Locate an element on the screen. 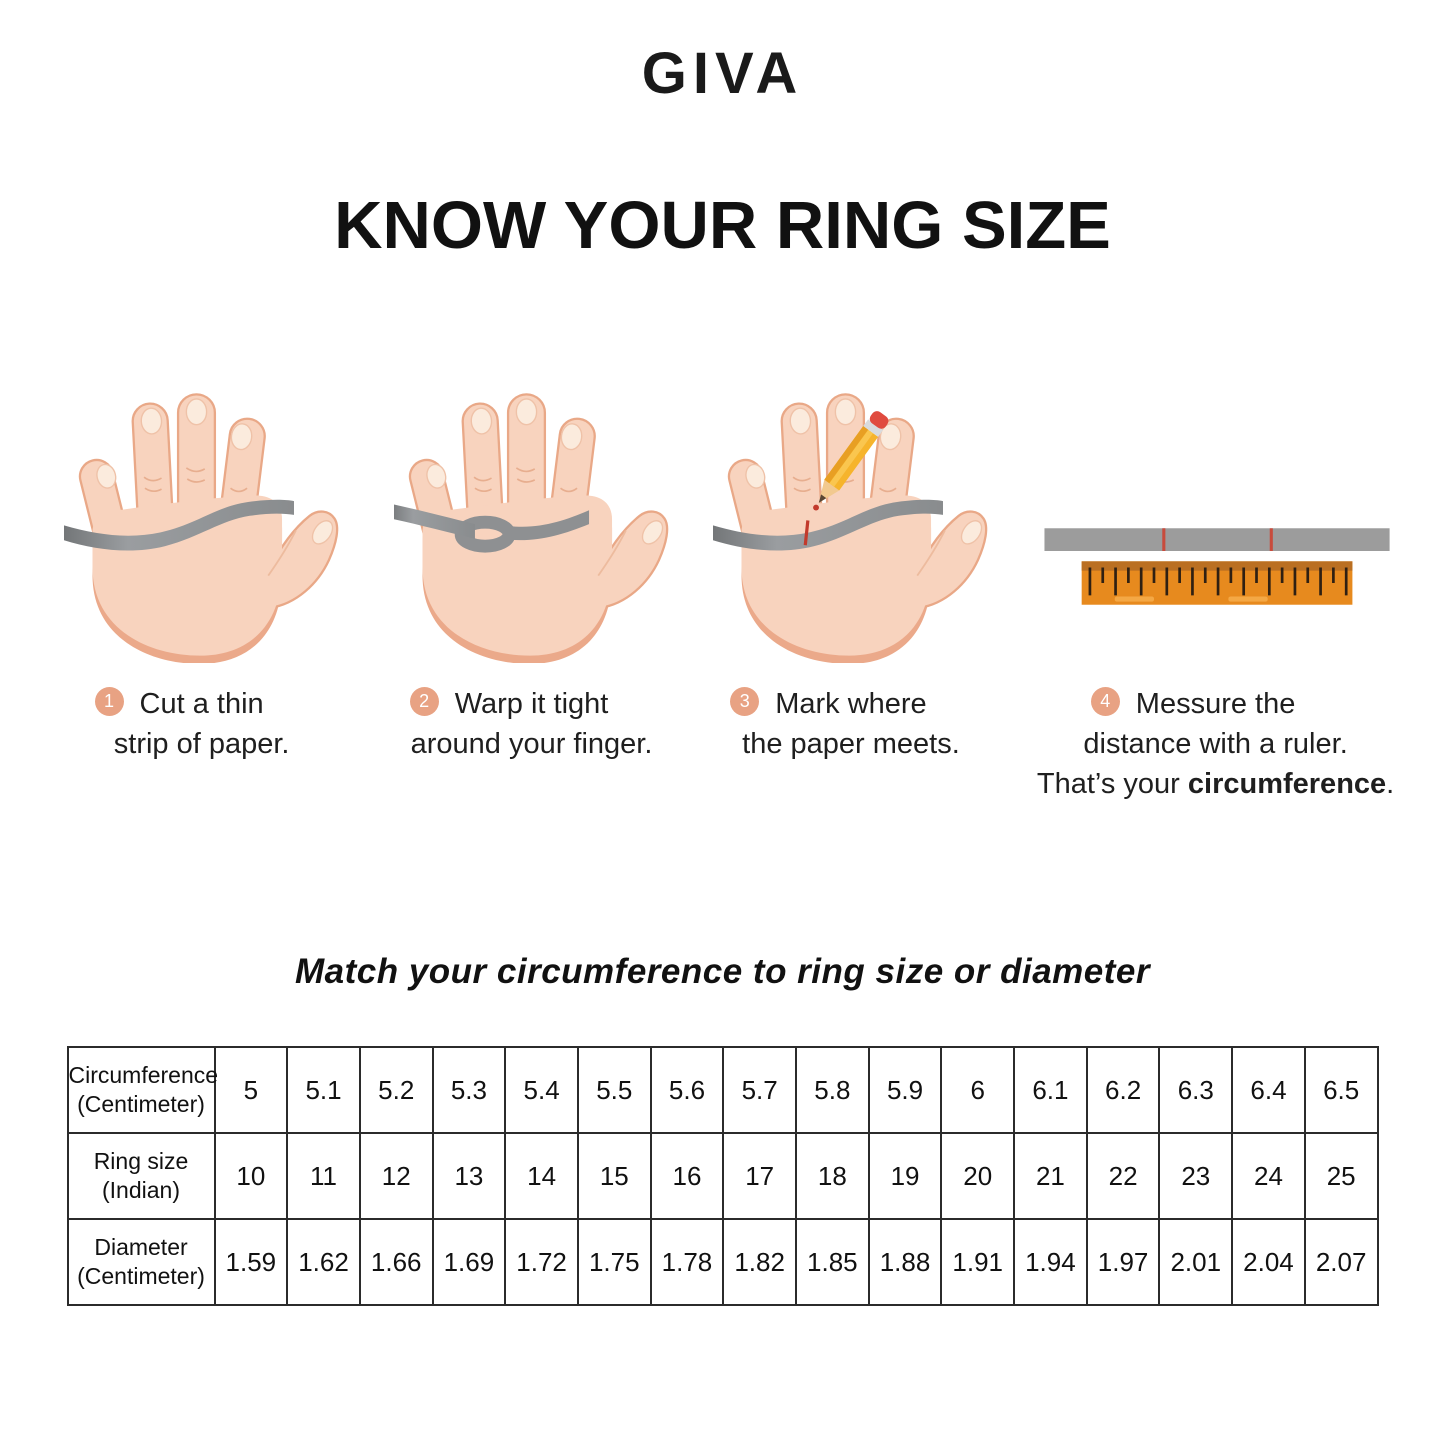 Image resolution: width=1445 pixels, height=1445 pixels. table-cell: 1.66 is located at coordinates (396, 1262).